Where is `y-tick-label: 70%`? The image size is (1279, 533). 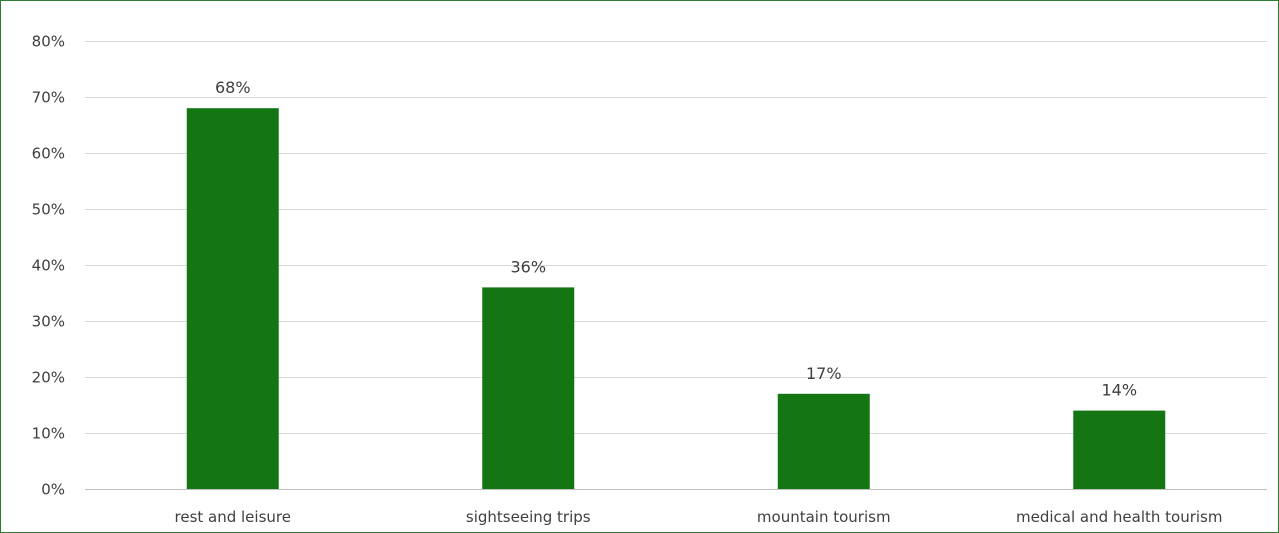 y-tick-label: 70% is located at coordinates (48, 98).